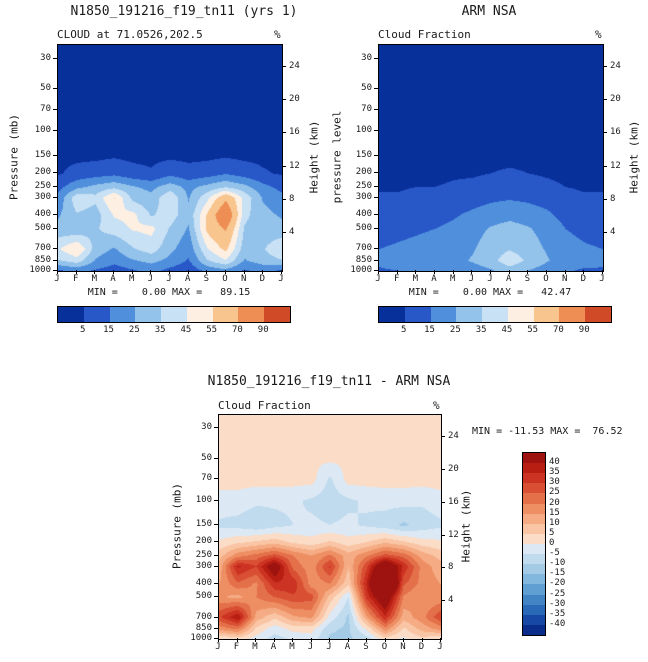 This screenshot has width=648, height=662. What do you see at coordinates (466, 526) in the screenshot?
I see `panel3-height-axis-label: Height (km)` at bounding box center [466, 526].